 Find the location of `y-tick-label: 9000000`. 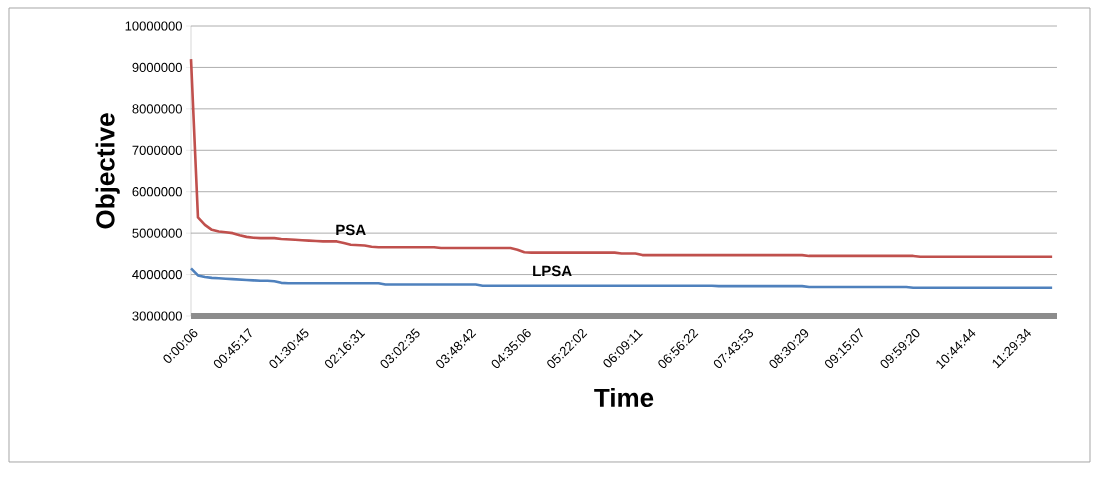

y-tick-label: 9000000 is located at coordinates (157, 67).